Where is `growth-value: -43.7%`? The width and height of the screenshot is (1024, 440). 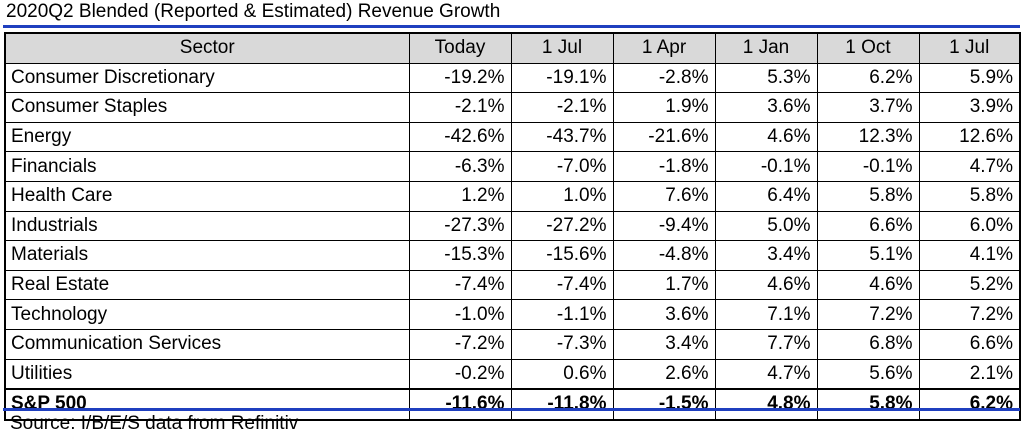 growth-value: -43.7% is located at coordinates (562, 137).